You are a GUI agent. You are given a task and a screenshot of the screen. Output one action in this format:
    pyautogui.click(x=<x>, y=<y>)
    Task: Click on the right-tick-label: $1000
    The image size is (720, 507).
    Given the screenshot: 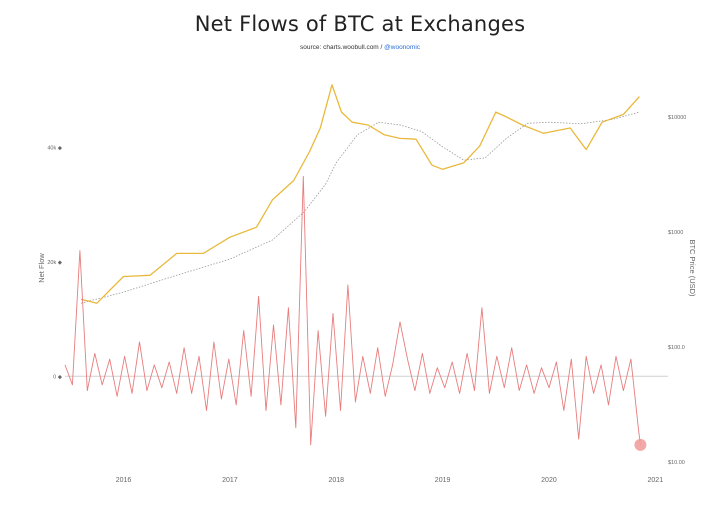 What is the action you would take?
    pyautogui.click(x=675, y=233)
    